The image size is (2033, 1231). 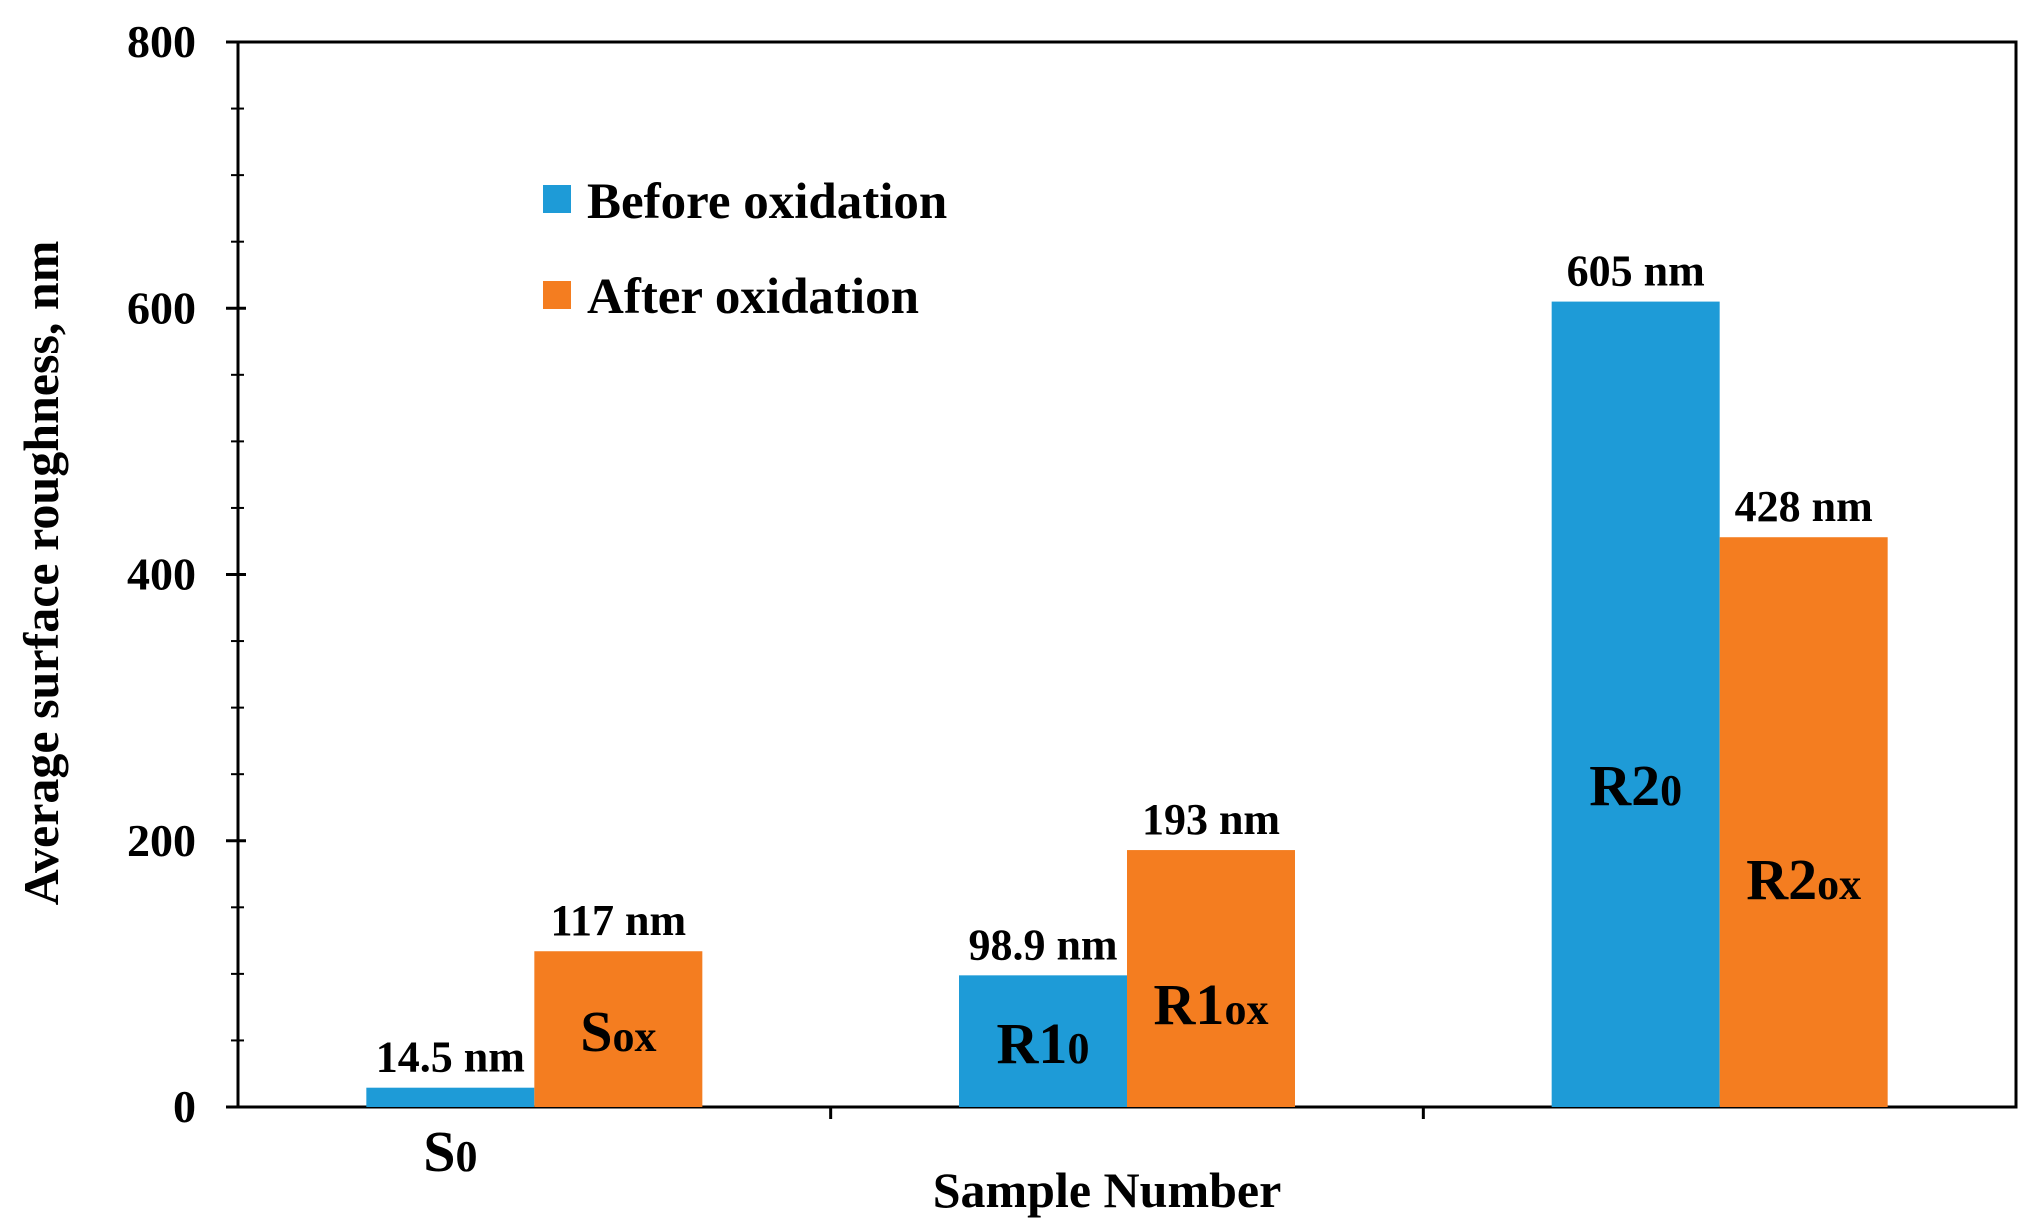 I want to click on bar-s-after, so click(x=618, y=1029).